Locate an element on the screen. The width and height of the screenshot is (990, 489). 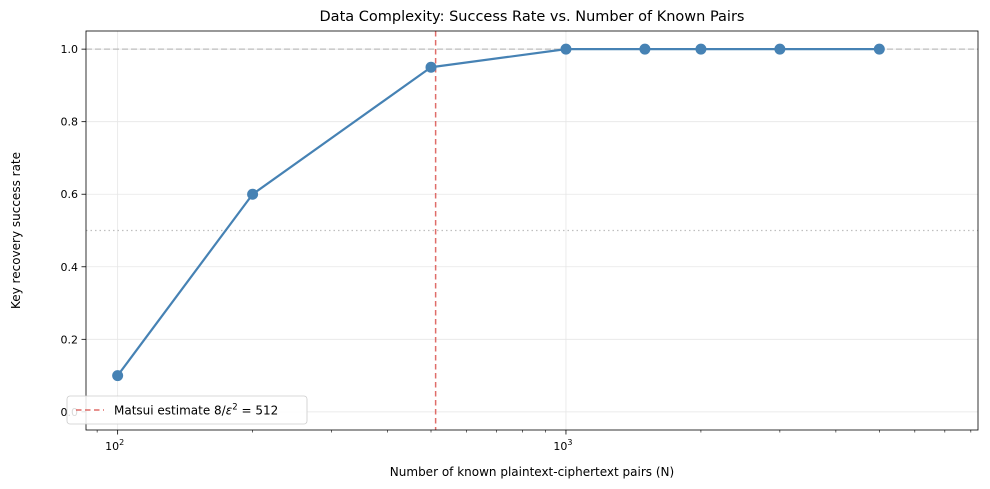
legend: Matsui estimate 8/ε2 = 512 is located at coordinates (187, 410).